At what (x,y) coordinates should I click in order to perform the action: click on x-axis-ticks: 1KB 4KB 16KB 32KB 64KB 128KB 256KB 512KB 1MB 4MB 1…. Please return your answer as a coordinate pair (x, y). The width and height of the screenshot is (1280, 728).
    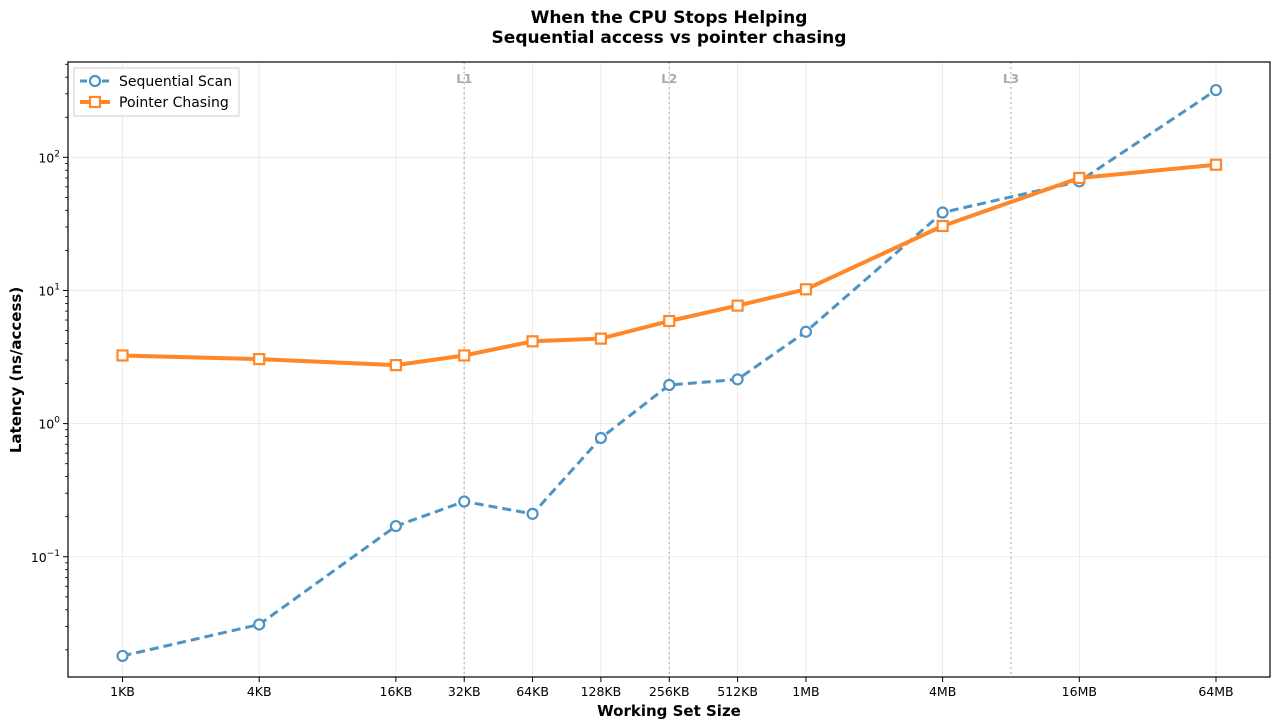
    Looking at the image, I should click on (672, 688).